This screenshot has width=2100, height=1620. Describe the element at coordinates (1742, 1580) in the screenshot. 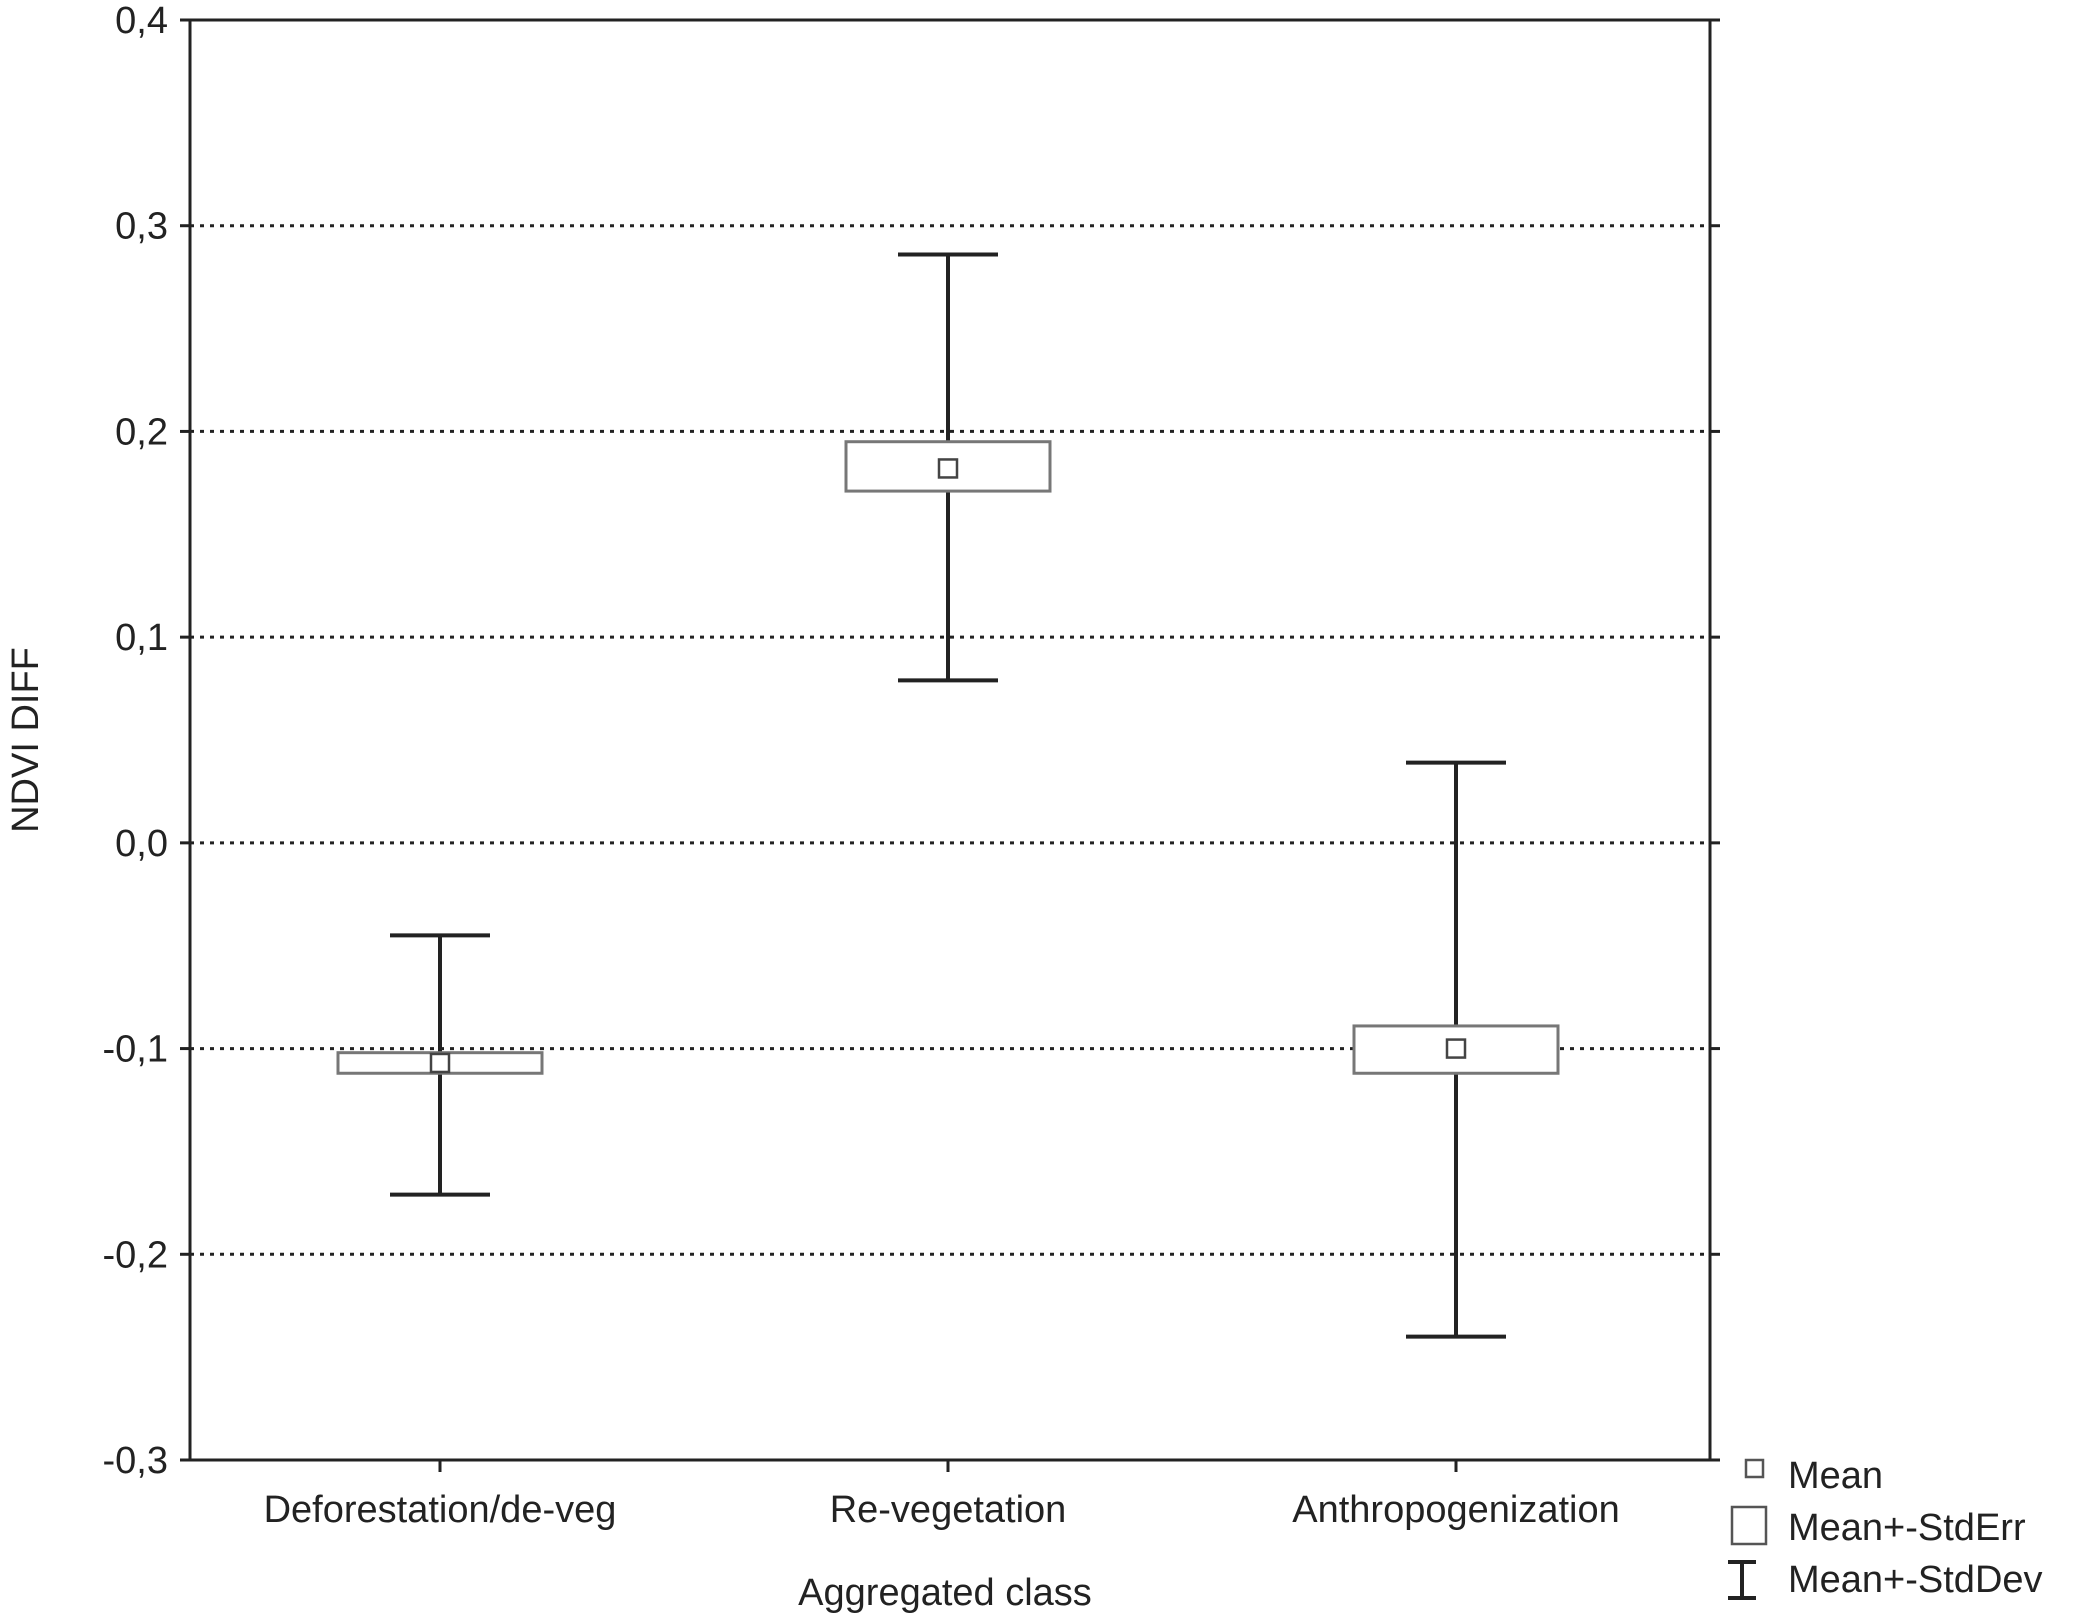

I see `legend-stddev-whisker` at that location.